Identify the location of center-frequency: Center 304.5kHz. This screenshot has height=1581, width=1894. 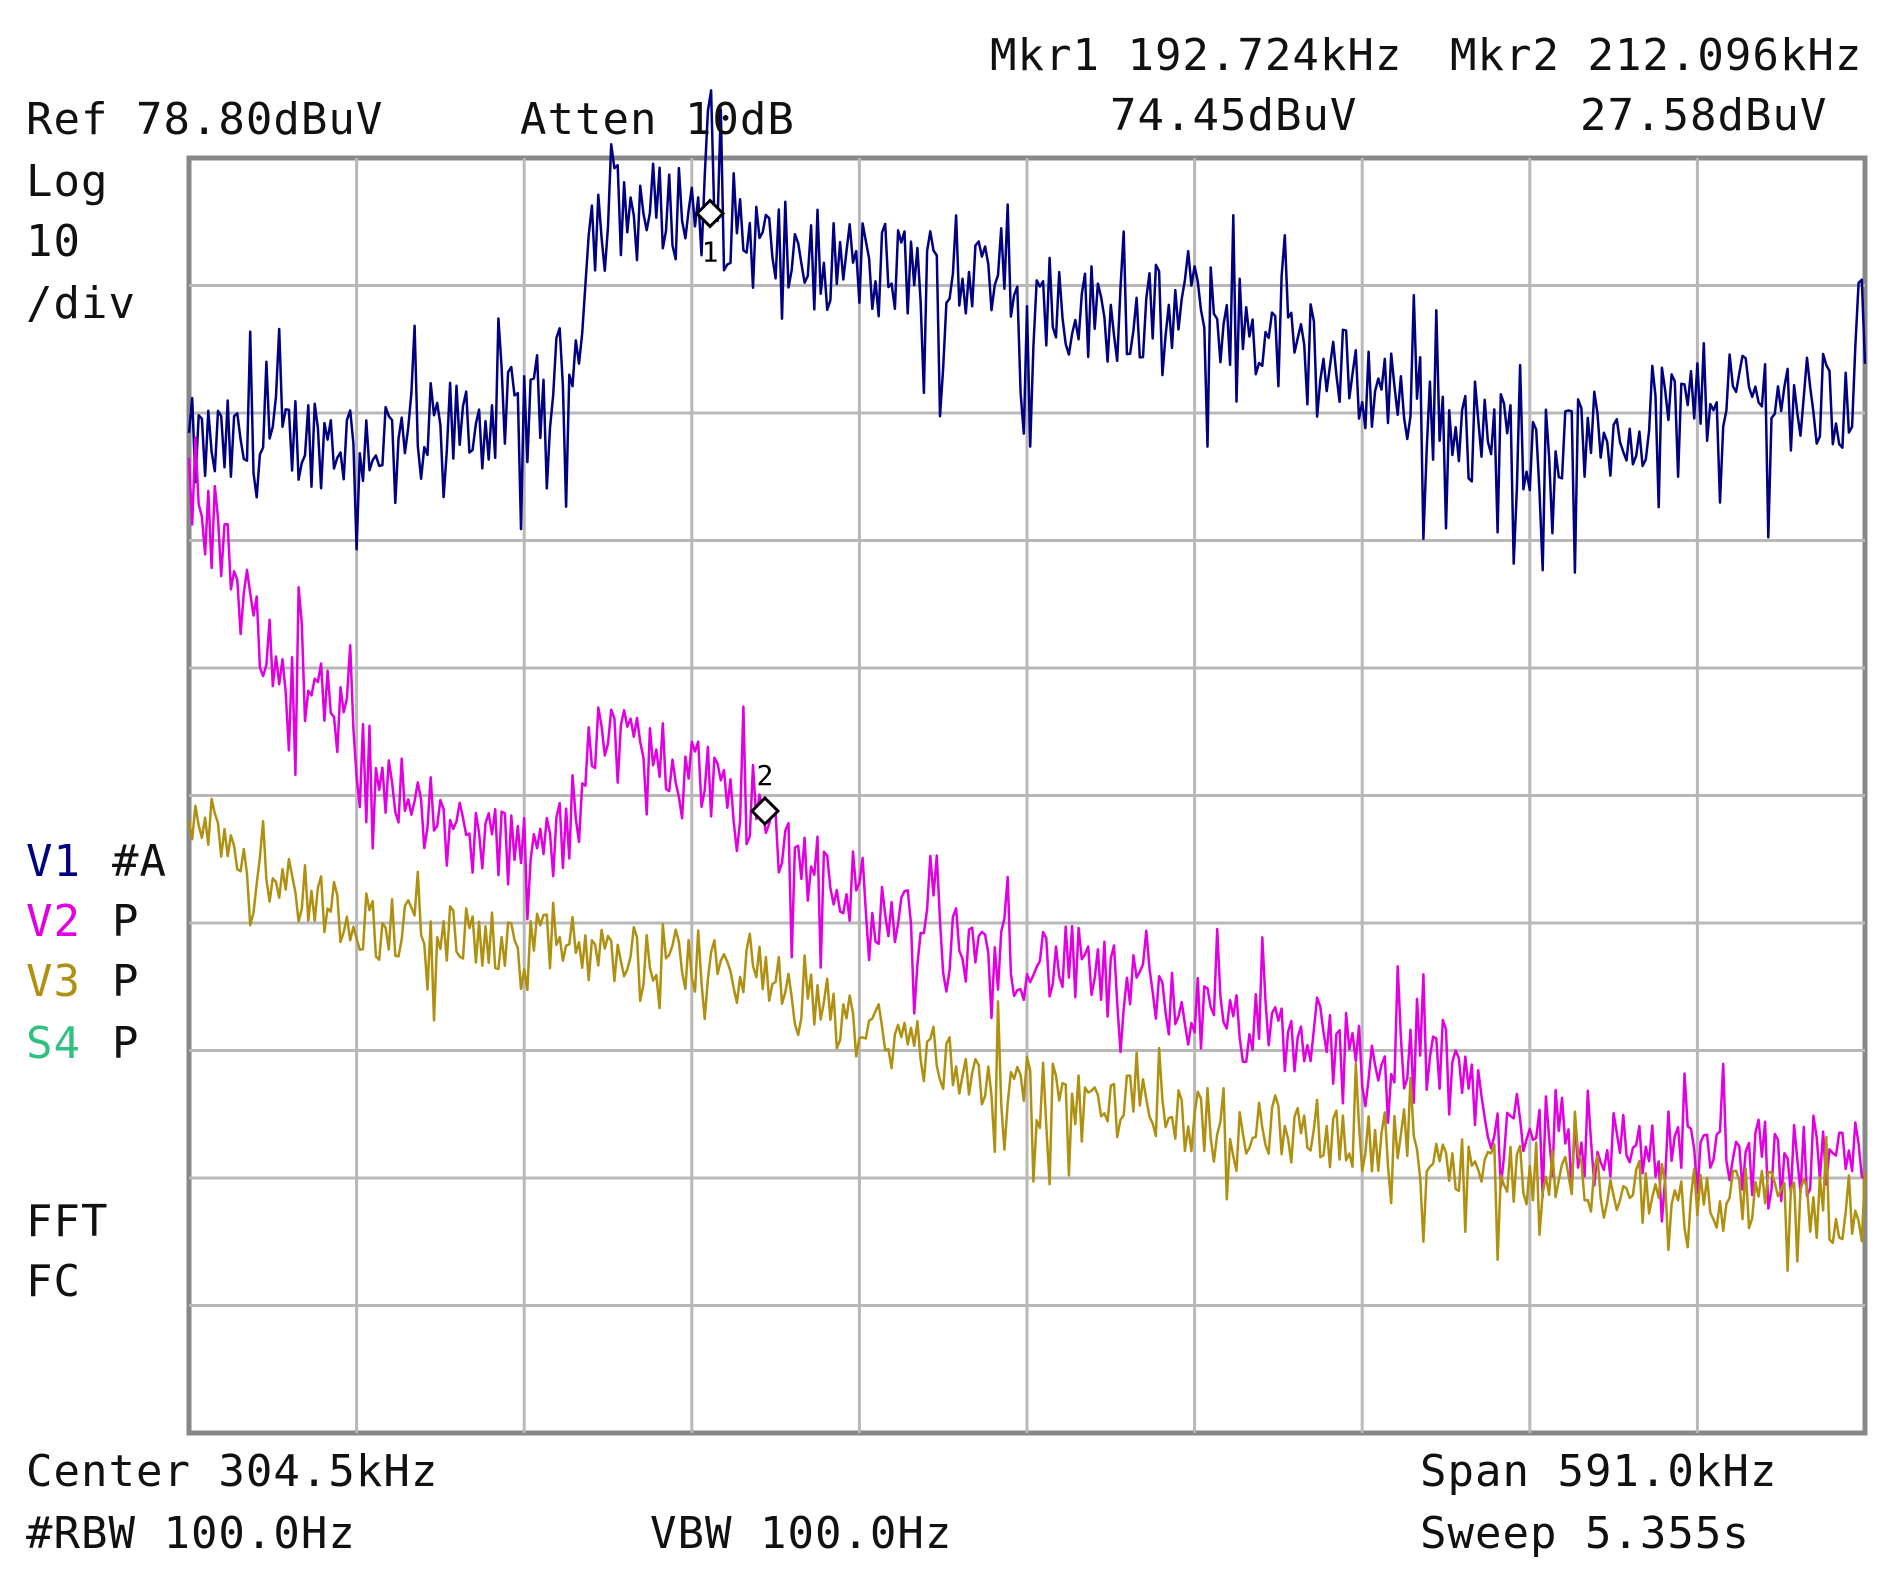
(232, 1471).